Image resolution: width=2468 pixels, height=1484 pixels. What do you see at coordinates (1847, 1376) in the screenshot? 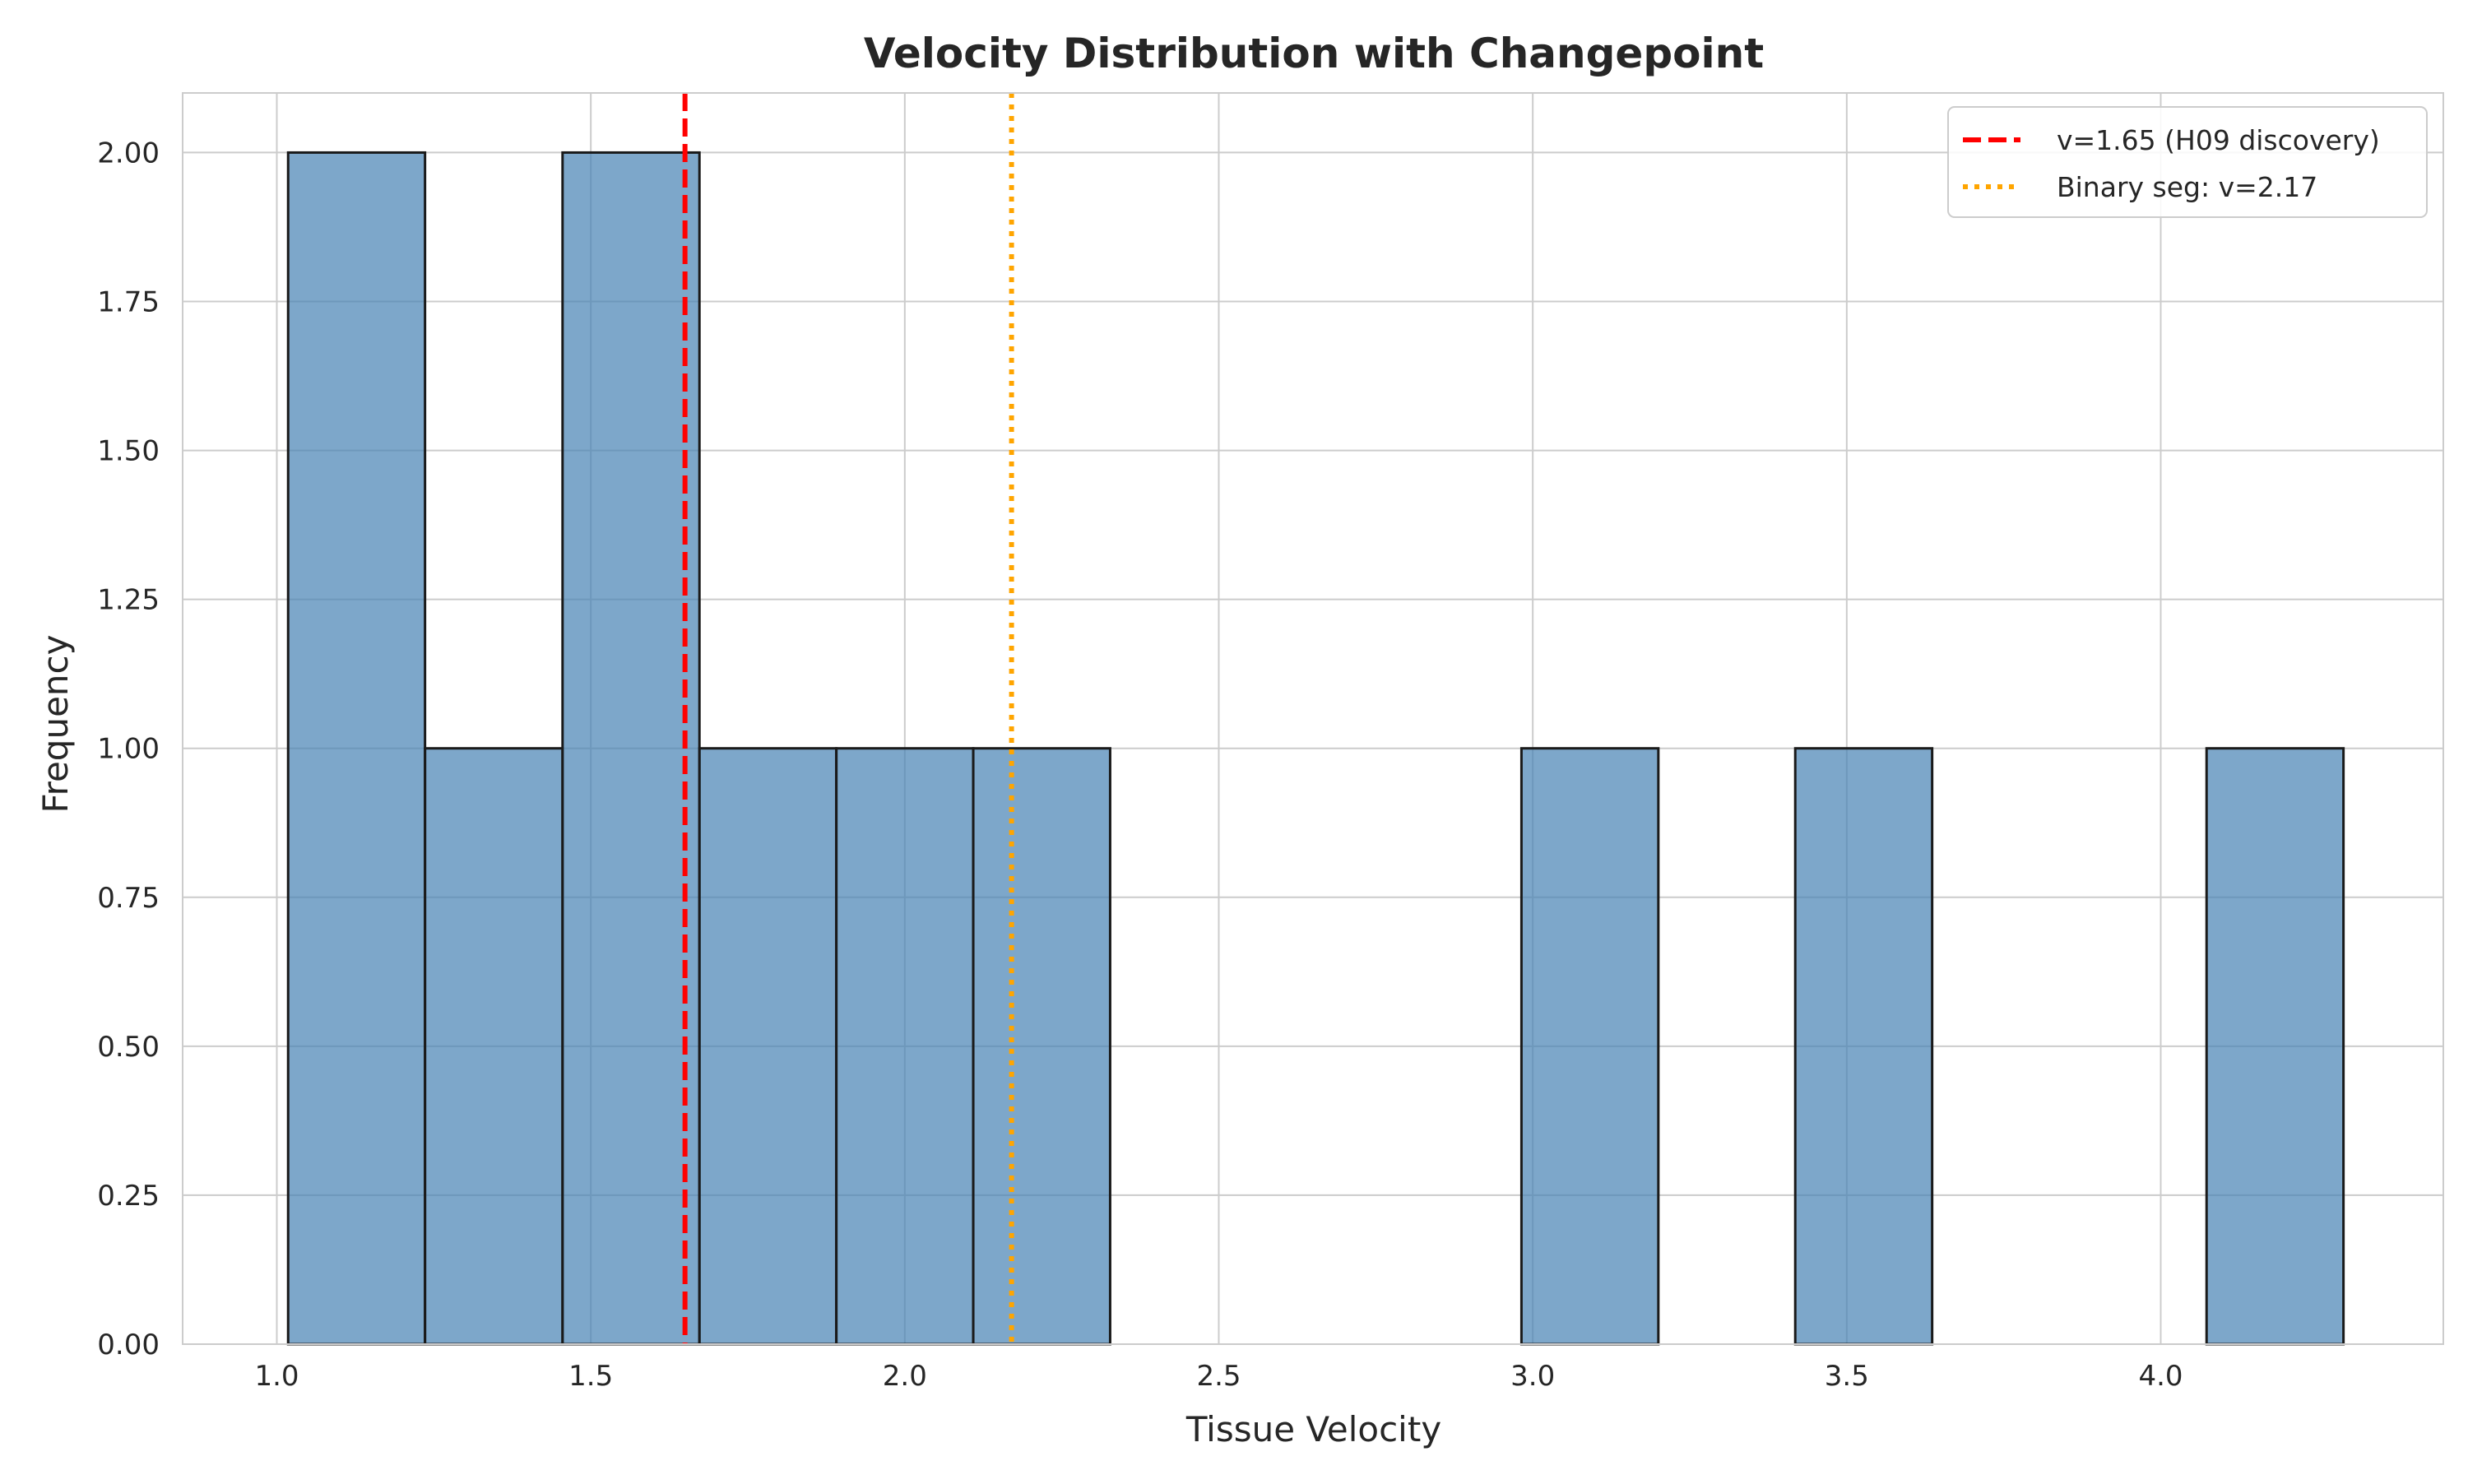
I see `x-tick-label: 3.5` at bounding box center [1847, 1376].